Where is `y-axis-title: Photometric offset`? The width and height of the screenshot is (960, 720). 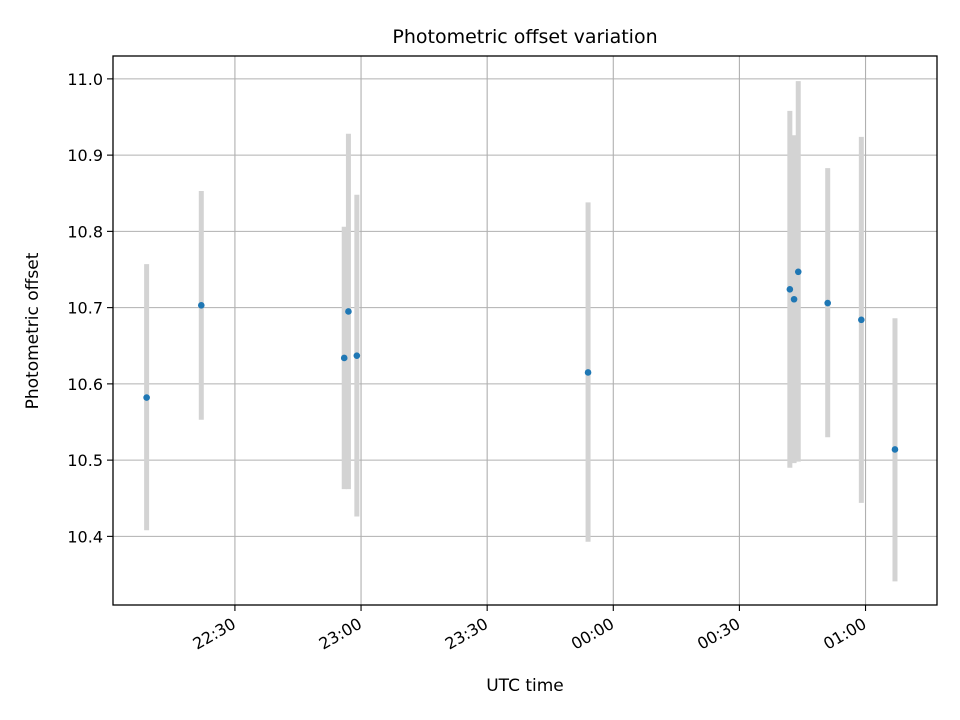
y-axis-title: Photometric offset is located at coordinates (33, 330).